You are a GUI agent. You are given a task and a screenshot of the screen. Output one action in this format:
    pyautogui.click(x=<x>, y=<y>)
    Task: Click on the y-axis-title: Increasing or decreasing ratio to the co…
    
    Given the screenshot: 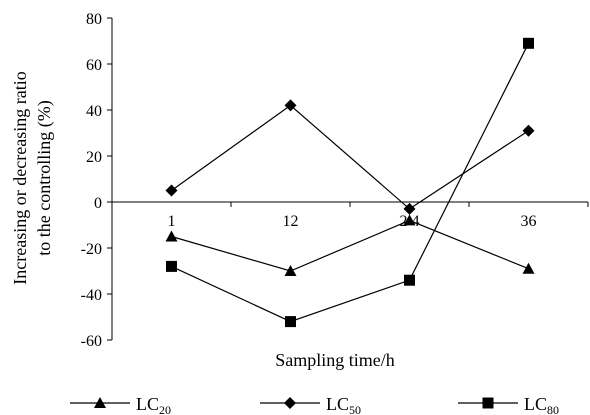 What is the action you would take?
    pyautogui.click(x=32, y=177)
    